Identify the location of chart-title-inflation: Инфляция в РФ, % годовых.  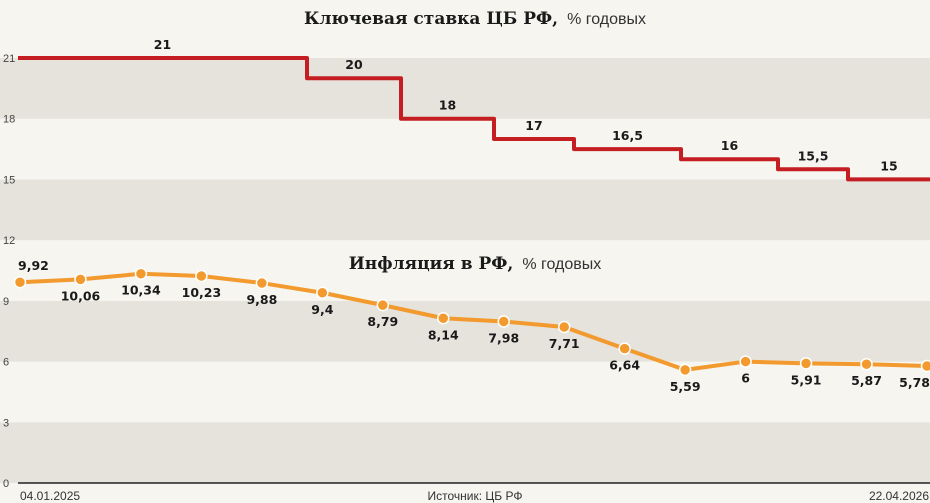
(475, 264).